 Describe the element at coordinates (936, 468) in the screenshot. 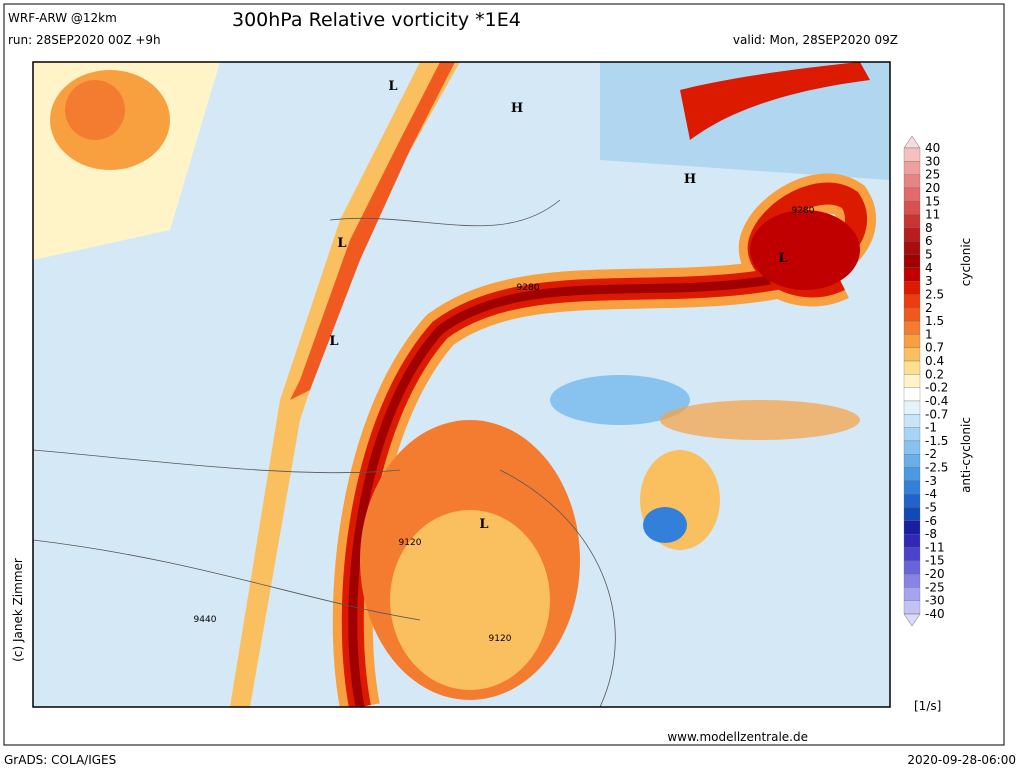

I see `colorbar-label: -2.5` at that location.